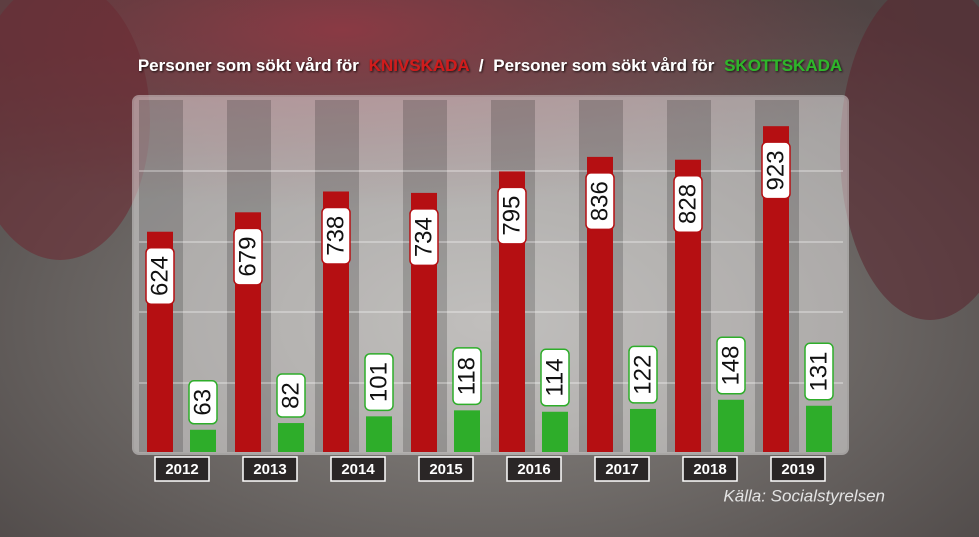 The width and height of the screenshot is (979, 537). I want to click on x-tick-label: 2015, so click(445, 469).